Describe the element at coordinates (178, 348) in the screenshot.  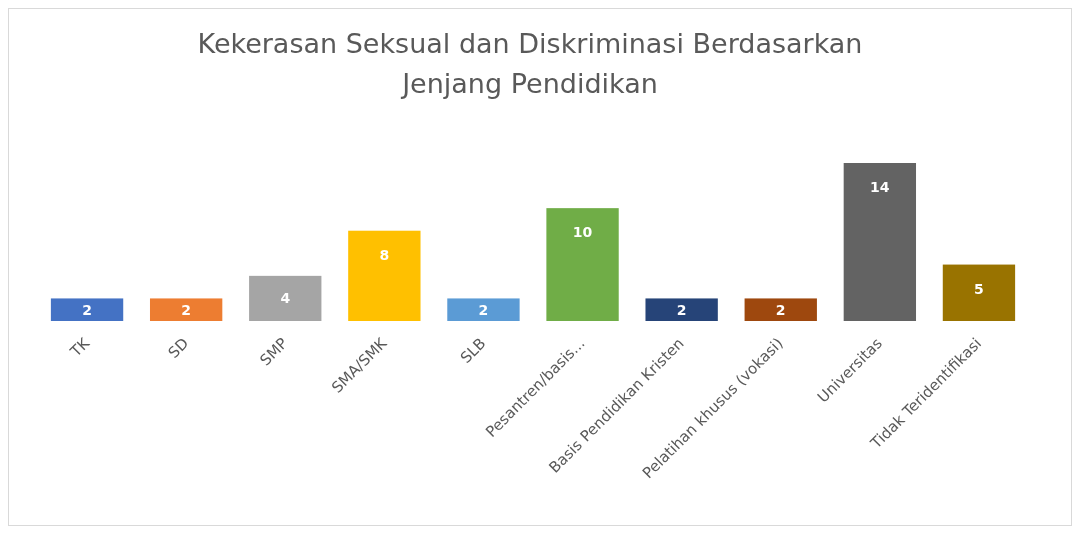
I see `x-tick-label: SD` at that location.